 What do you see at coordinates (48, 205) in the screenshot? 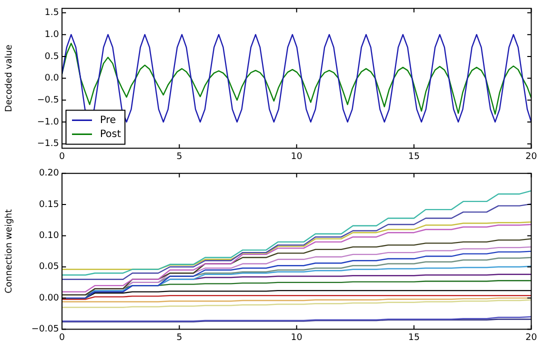
I see `y-tick-label: 0.15` at bounding box center [48, 205].